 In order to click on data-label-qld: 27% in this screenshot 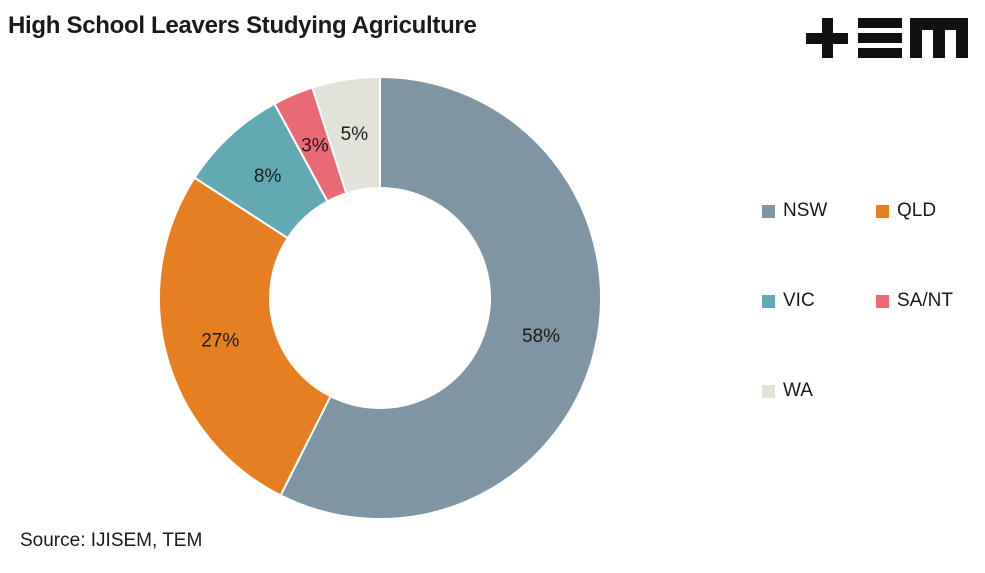, I will do `click(220, 341)`.